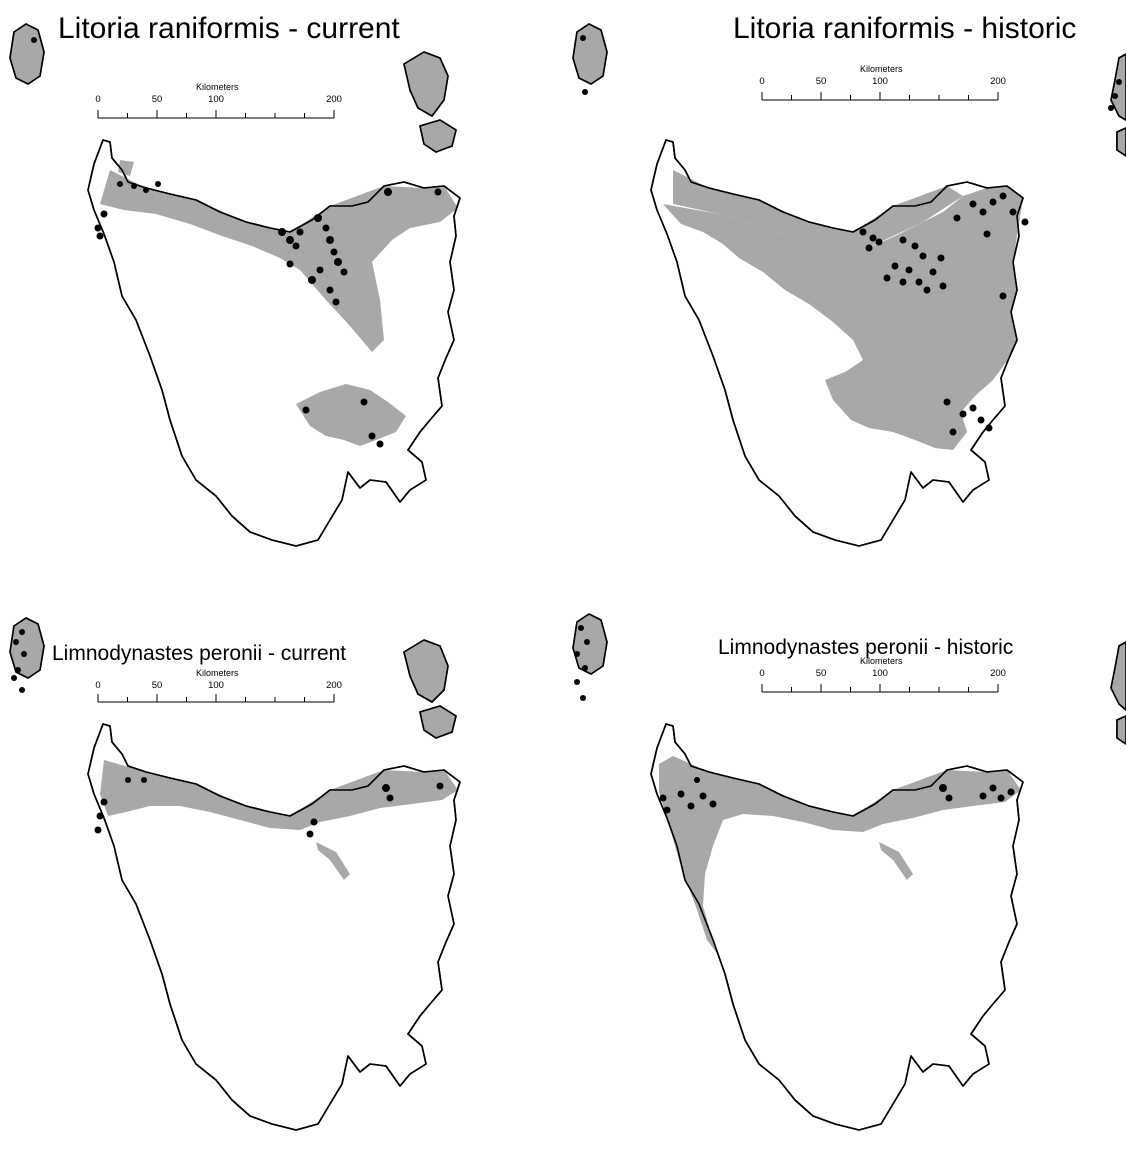  Describe the element at coordinates (199, 653) in the screenshot. I see `map-title: Limnodynastes peronii - current` at that location.